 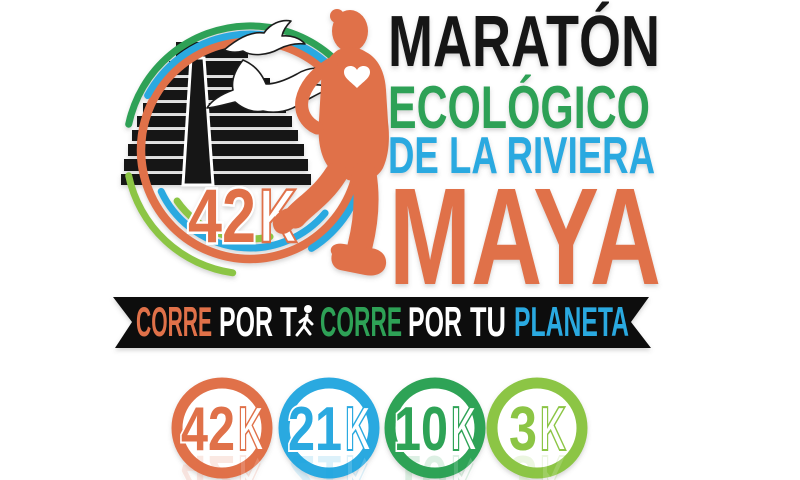 What do you see at coordinates (308, 309) in the screenshot?
I see `runner-icon-head` at bounding box center [308, 309].